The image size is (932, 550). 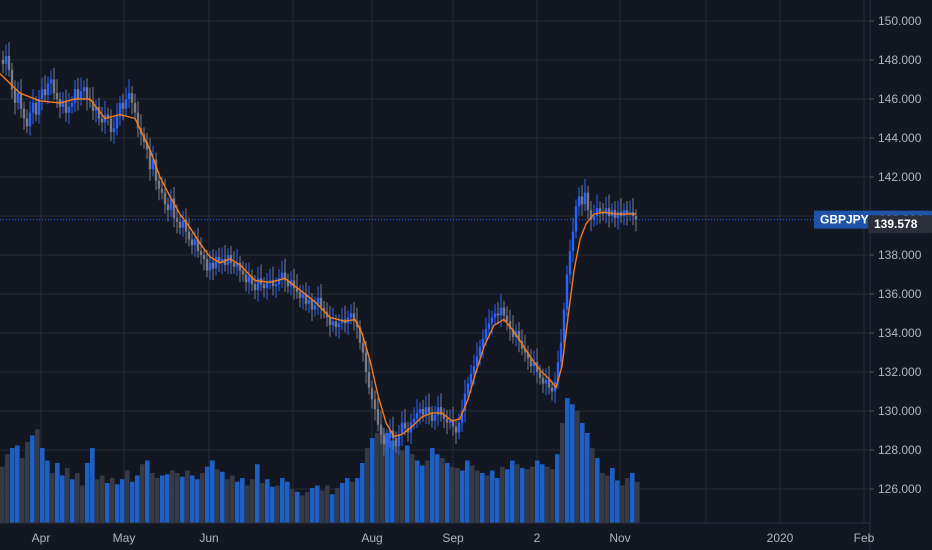 What do you see at coordinates (900, 177) in the screenshot?
I see `y-tick-label: 142.000` at bounding box center [900, 177].